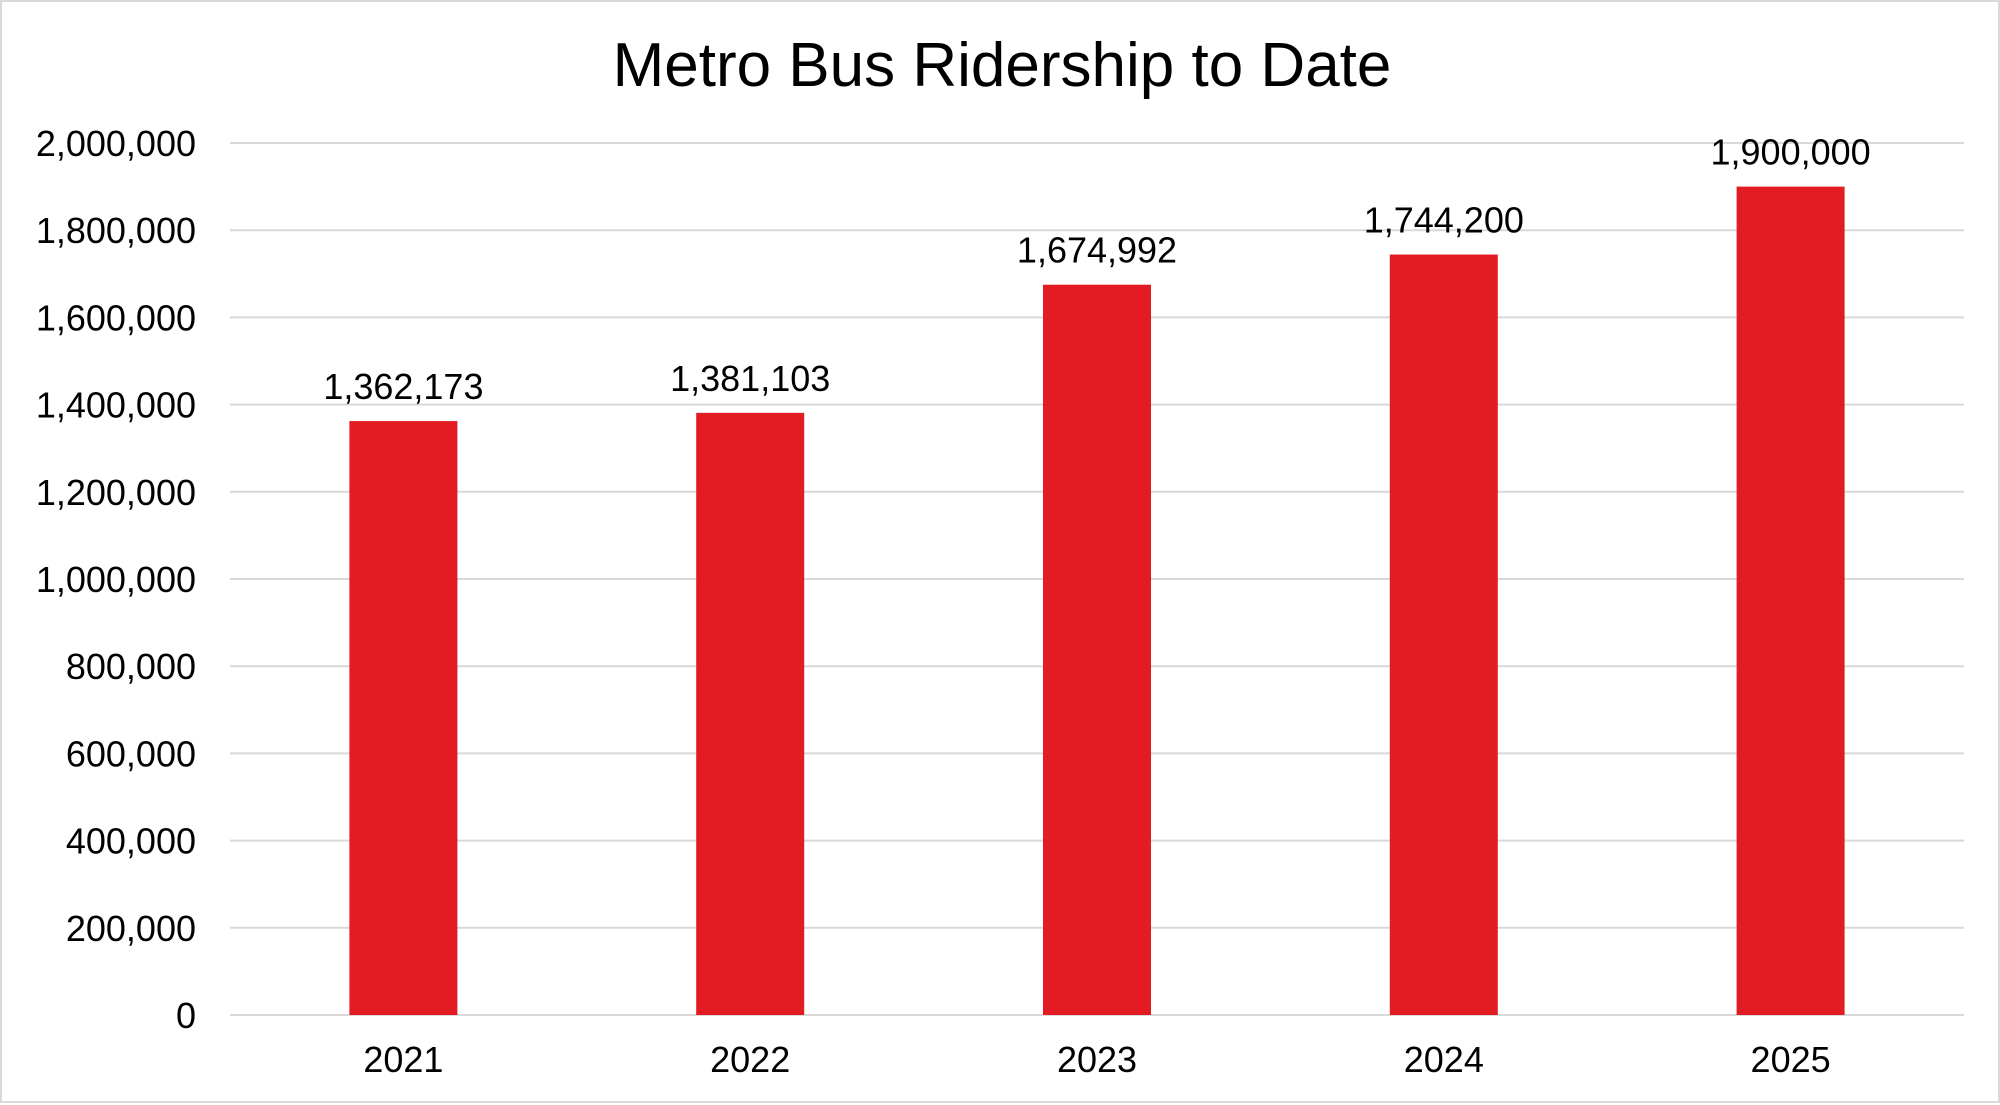 The height and width of the screenshot is (1105, 2000). What do you see at coordinates (116, 317) in the screenshot?
I see `y-tick-label: 1,600,000` at bounding box center [116, 317].